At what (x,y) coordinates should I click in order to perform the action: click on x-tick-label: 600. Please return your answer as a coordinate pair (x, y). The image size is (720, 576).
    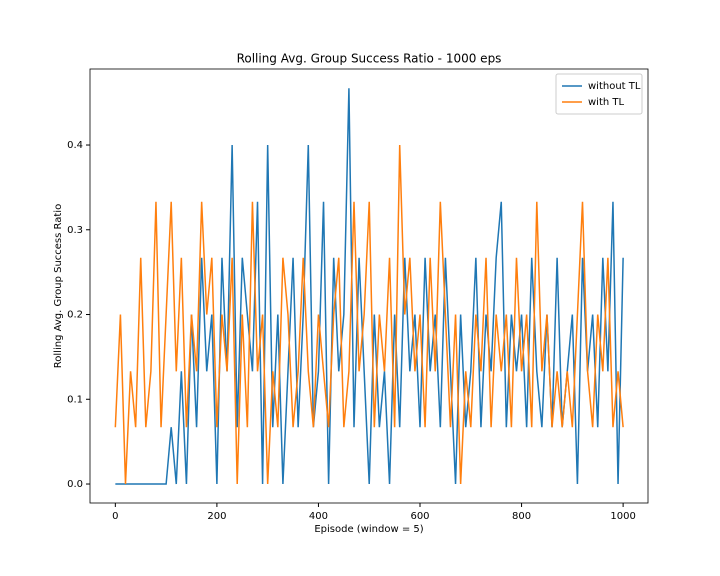
    Looking at the image, I should click on (419, 516).